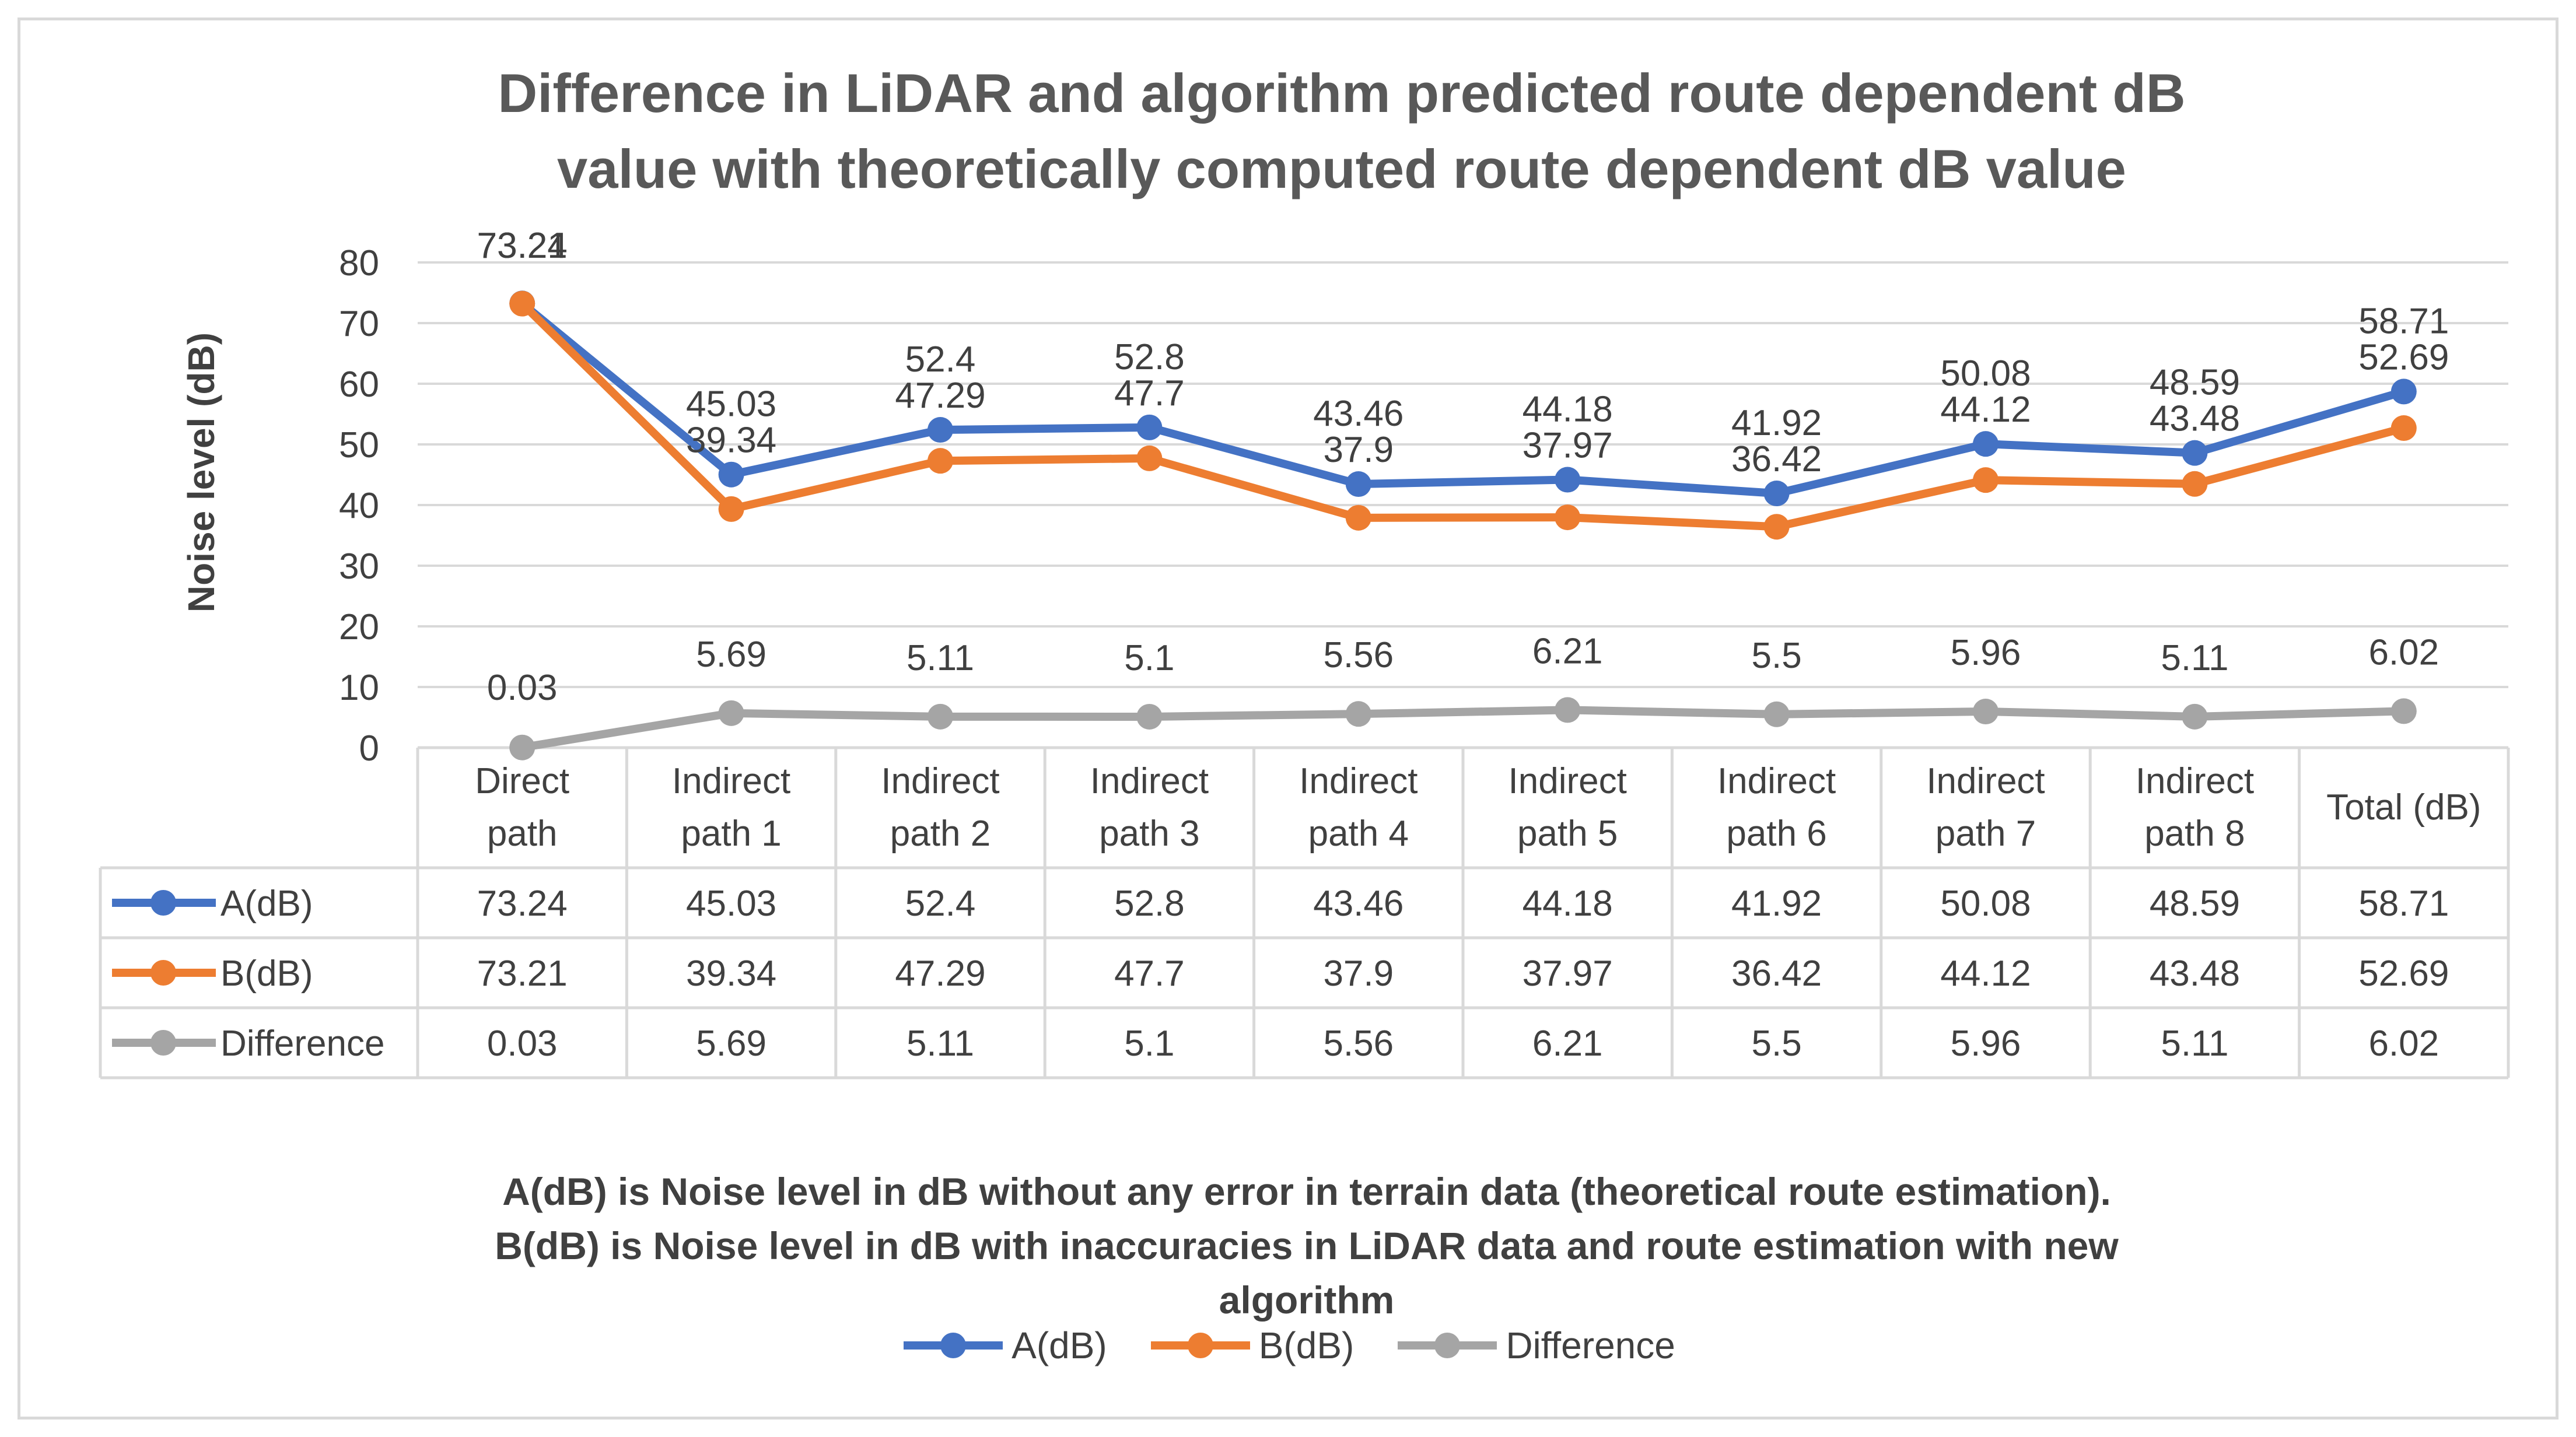 The height and width of the screenshot is (1437, 2576). I want to click on data-label: 37.97, so click(1567, 446).